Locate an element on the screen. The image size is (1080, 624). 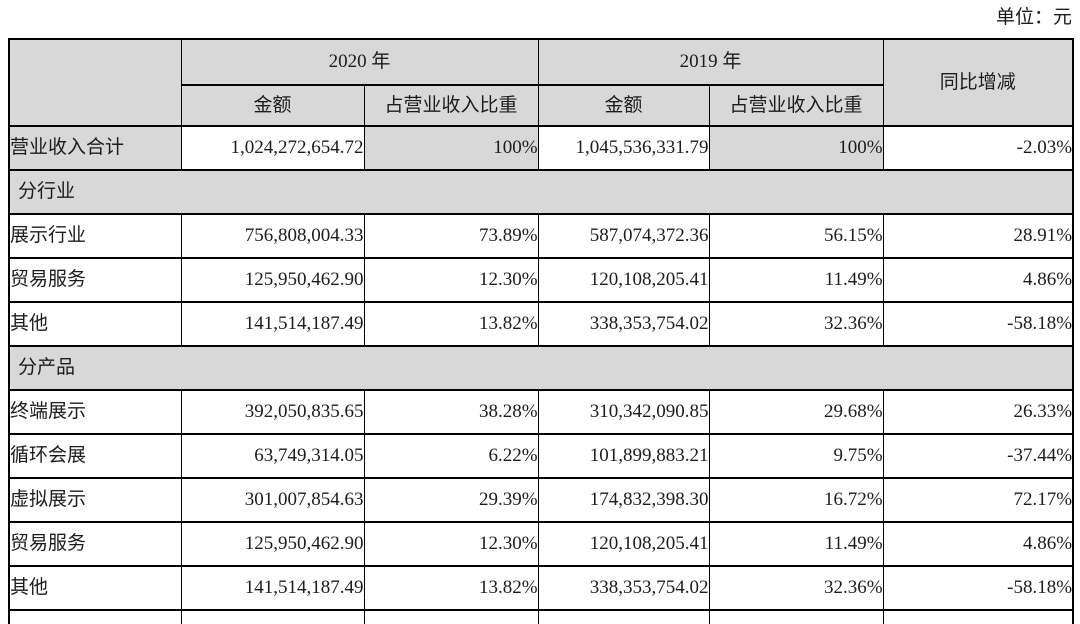
section-label: 分行业 is located at coordinates (541, 192).